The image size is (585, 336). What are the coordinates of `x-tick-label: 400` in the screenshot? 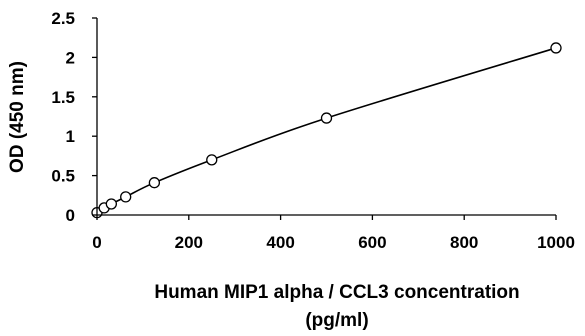 It's located at (280, 242).